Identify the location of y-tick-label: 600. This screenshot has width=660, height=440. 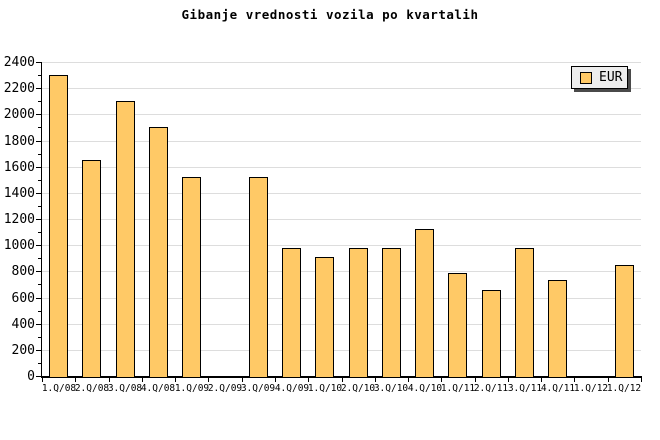
(23, 298).